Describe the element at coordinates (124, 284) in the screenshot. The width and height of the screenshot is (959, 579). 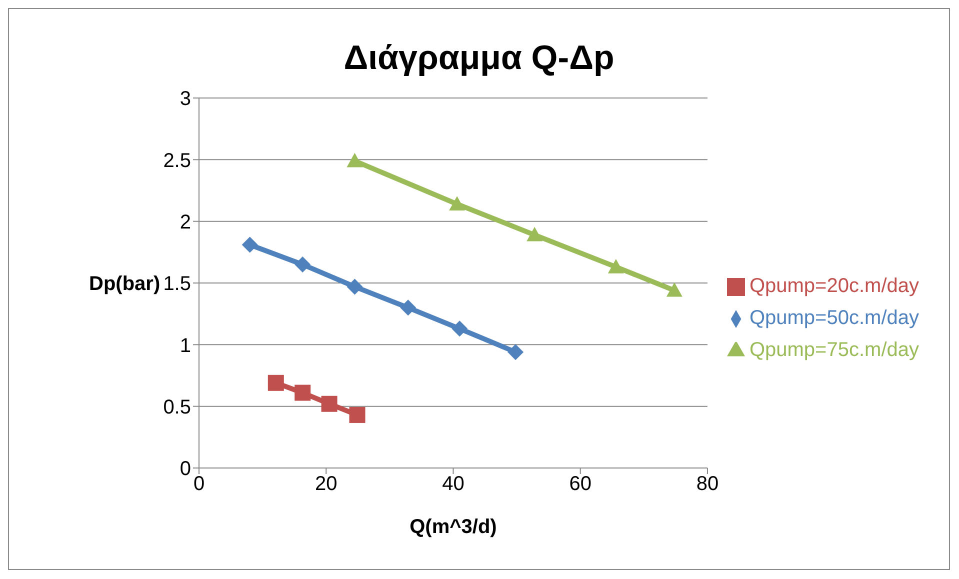
I see `y-axis-title: Dp(bar)` at that location.